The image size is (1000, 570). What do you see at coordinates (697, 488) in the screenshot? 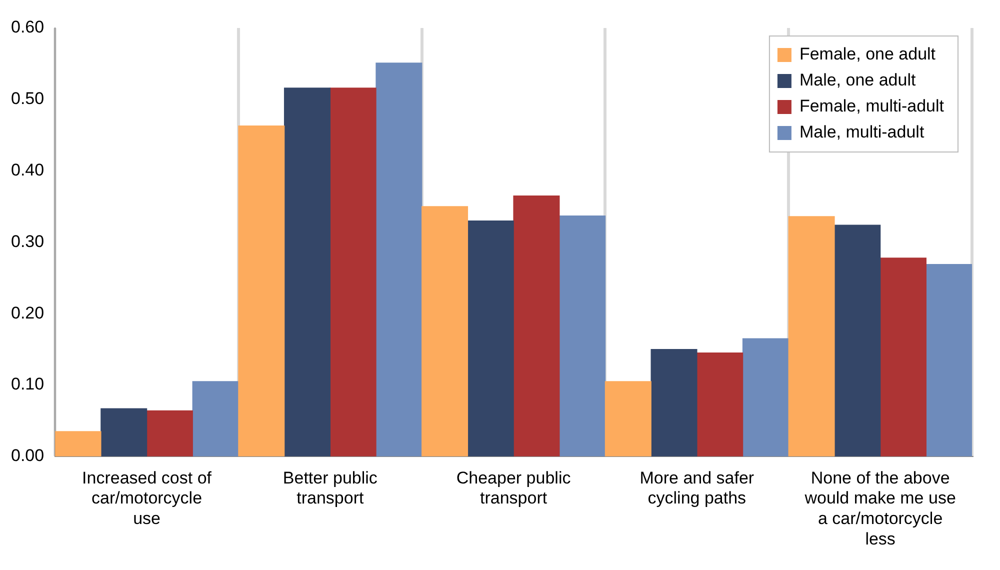
I see `x-tick-label: More and safer cycling paths` at bounding box center [697, 488].